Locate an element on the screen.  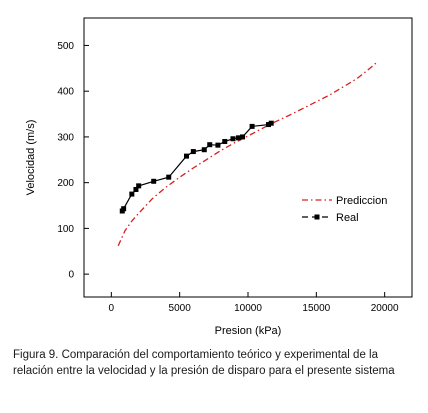
y-tick-label: 100 is located at coordinates (65, 229).